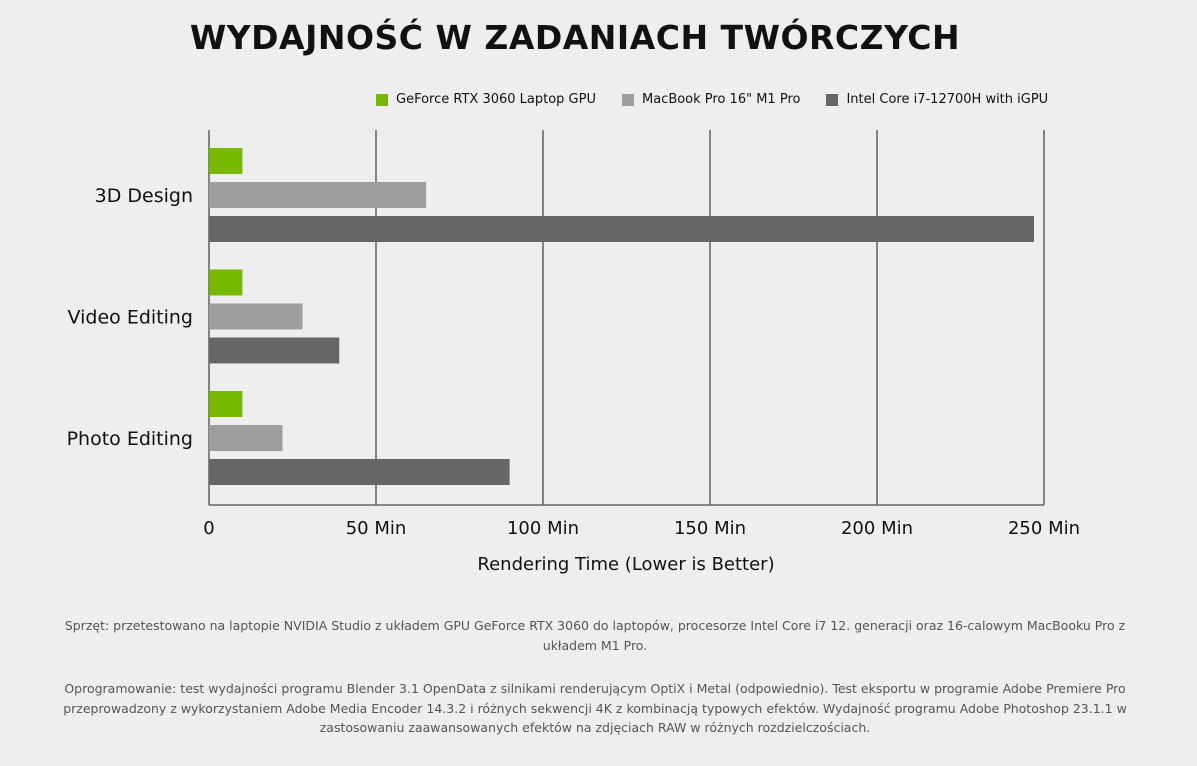 The width and height of the screenshot is (1197, 766). Describe the element at coordinates (274, 350) in the screenshot. I see `bar-video-editing-intel-core-i7-12700h-with-igpu` at that location.